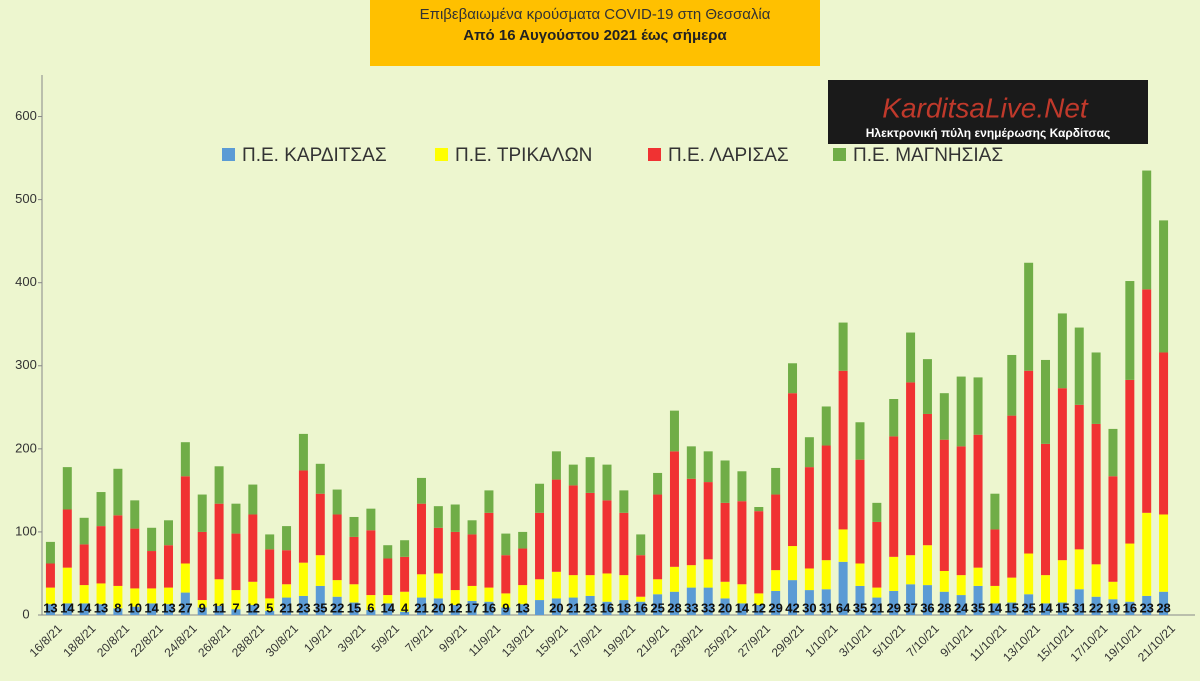  What do you see at coordinates (728, 155) in the screenshot?
I see `legend-label: Π.Ε. ΛΑΡΙΣΑΣ` at bounding box center [728, 155].